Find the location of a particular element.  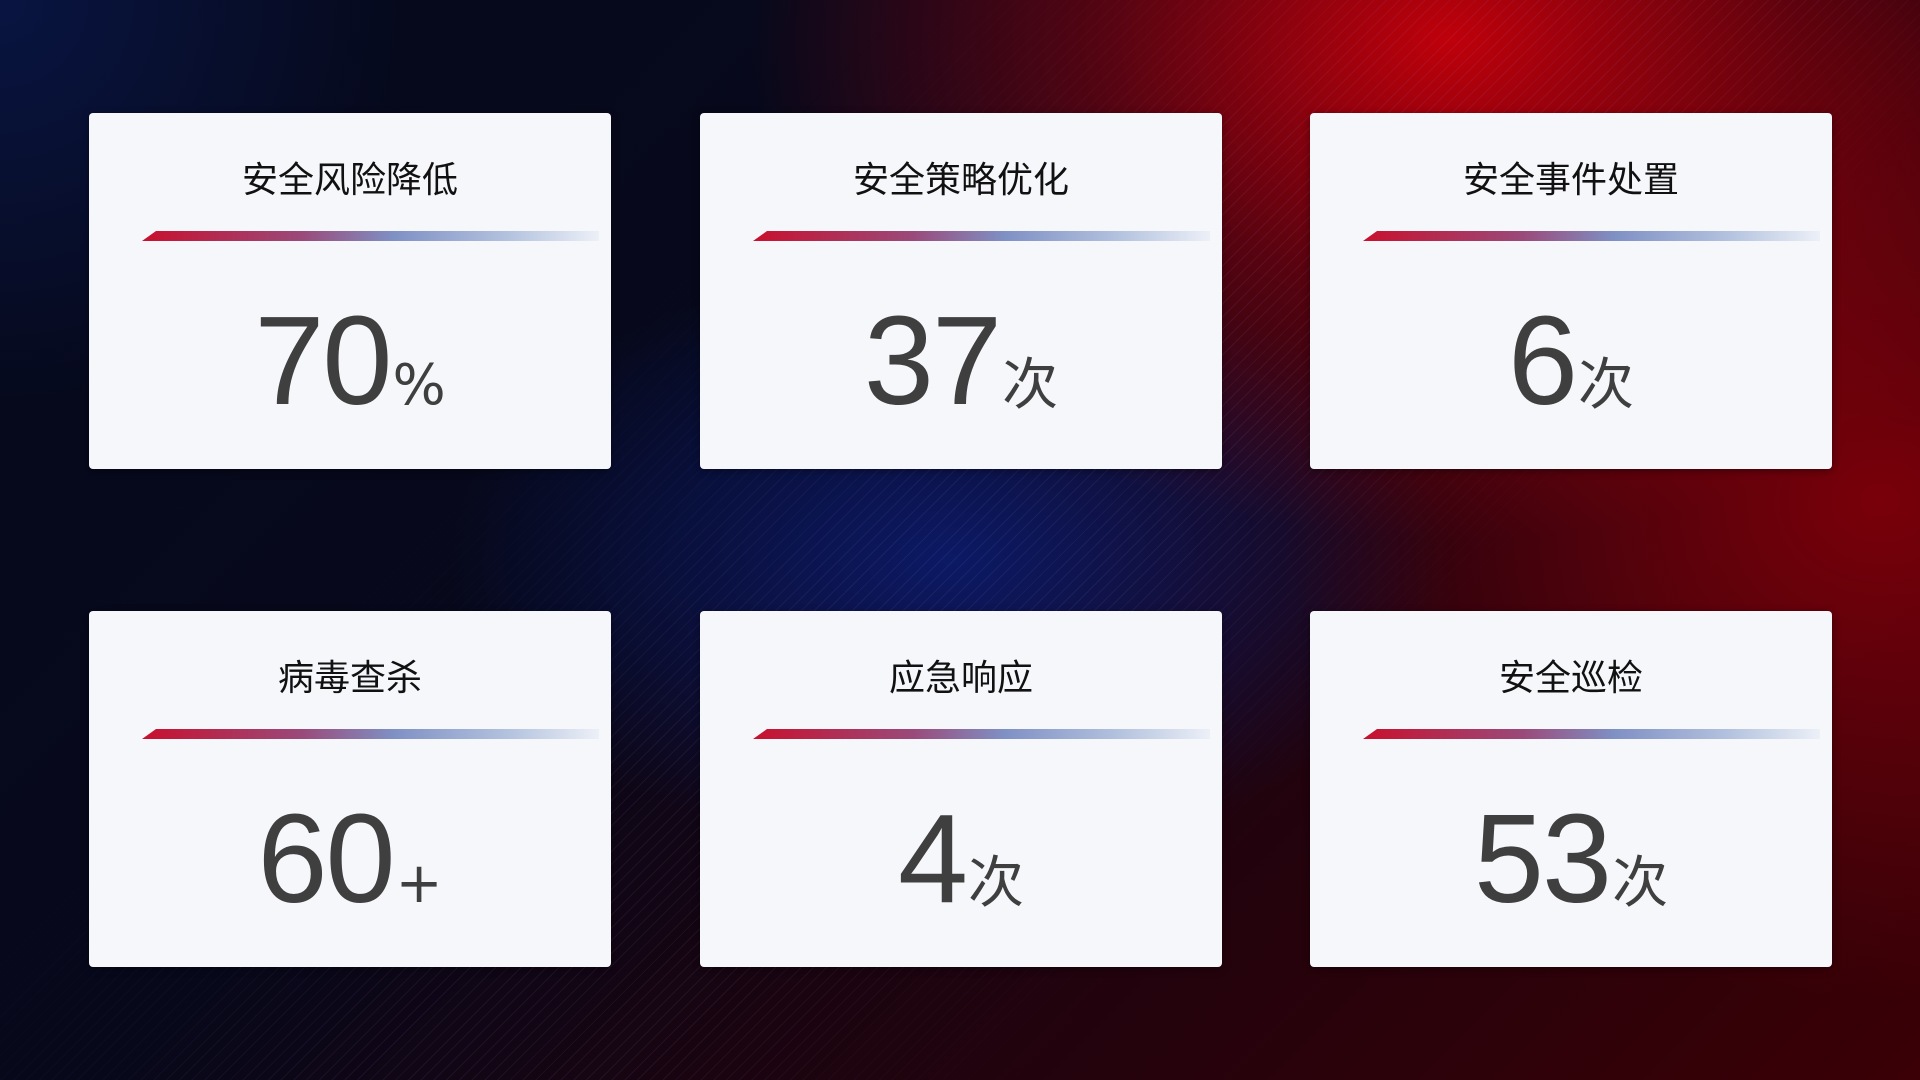

card-title: 安全策略优化 is located at coordinates (960, 180).